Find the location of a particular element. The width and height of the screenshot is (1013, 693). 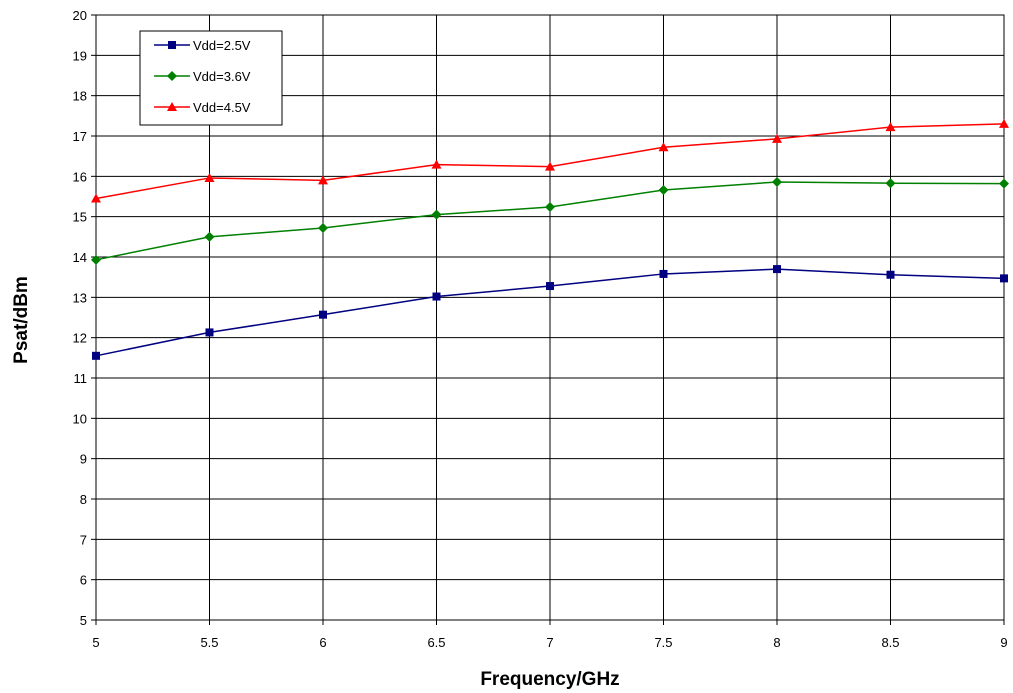

y-tick-label: 6 is located at coordinates (83, 580).